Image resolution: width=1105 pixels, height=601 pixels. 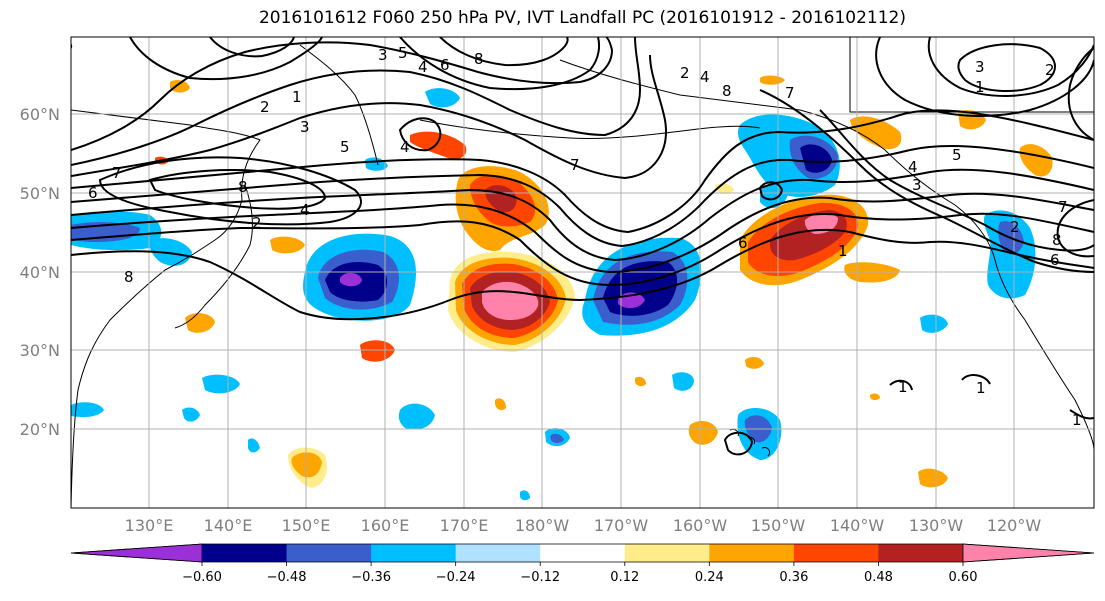 I want to click on lon-label-130e: 130°E, so click(x=149, y=525).